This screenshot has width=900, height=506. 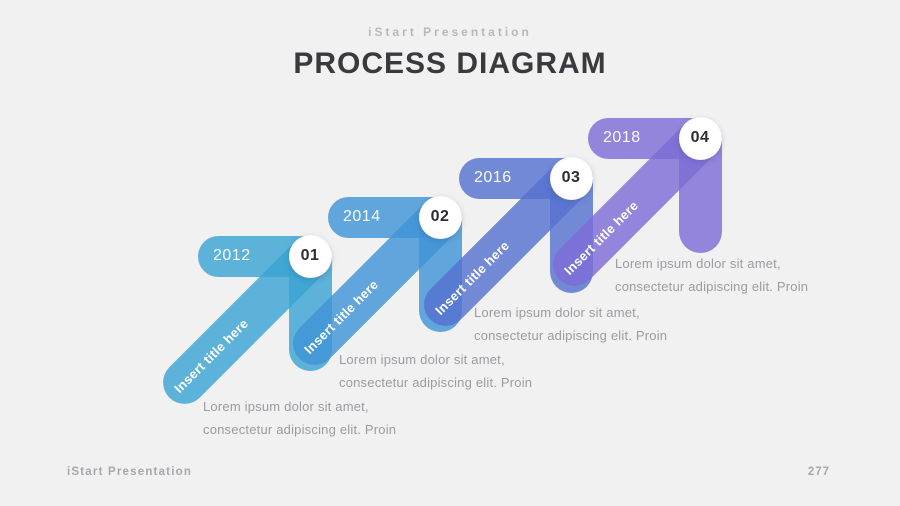 I want to click on brand-header: iStart Presentation, so click(x=450, y=32).